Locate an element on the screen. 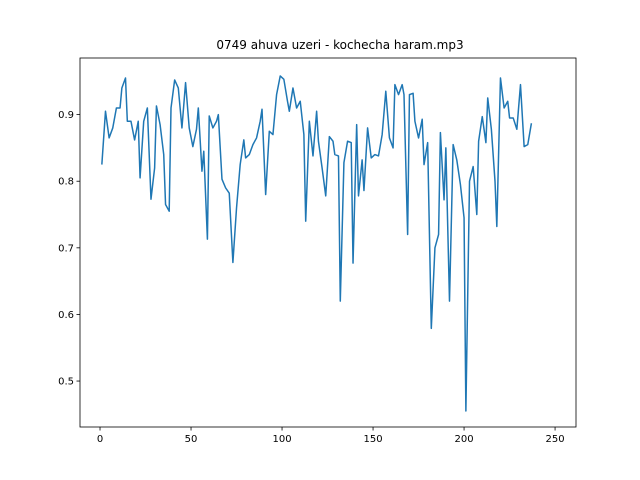 The height and width of the screenshot is (480, 640). chart-title: 0749 ahuva uzeri - kochecha haram.mp3 is located at coordinates (339, 45).